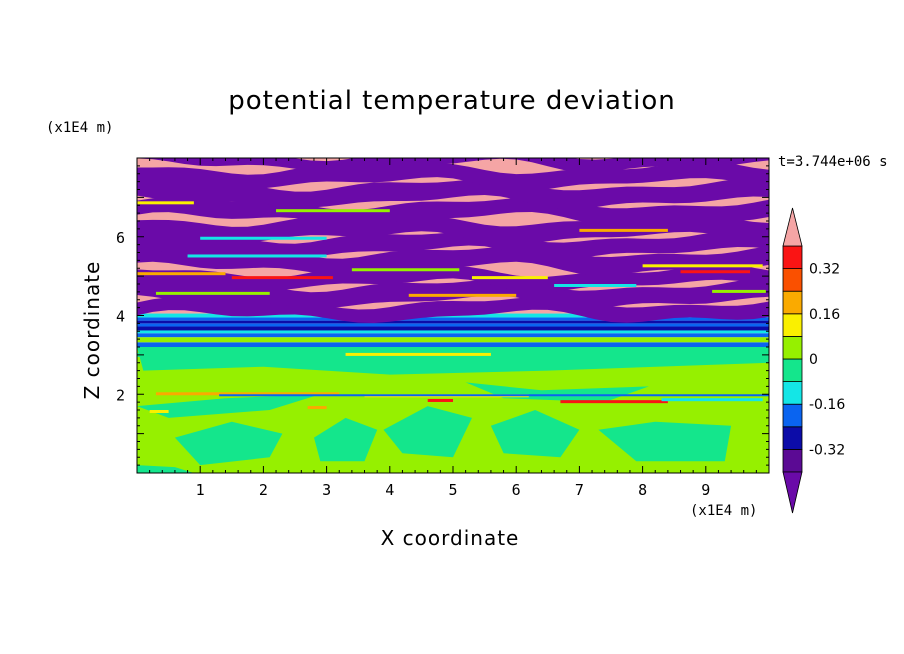 This screenshot has width=904, height=654. What do you see at coordinates (200, 490) in the screenshot?
I see `x-tick-label: 1` at bounding box center [200, 490].